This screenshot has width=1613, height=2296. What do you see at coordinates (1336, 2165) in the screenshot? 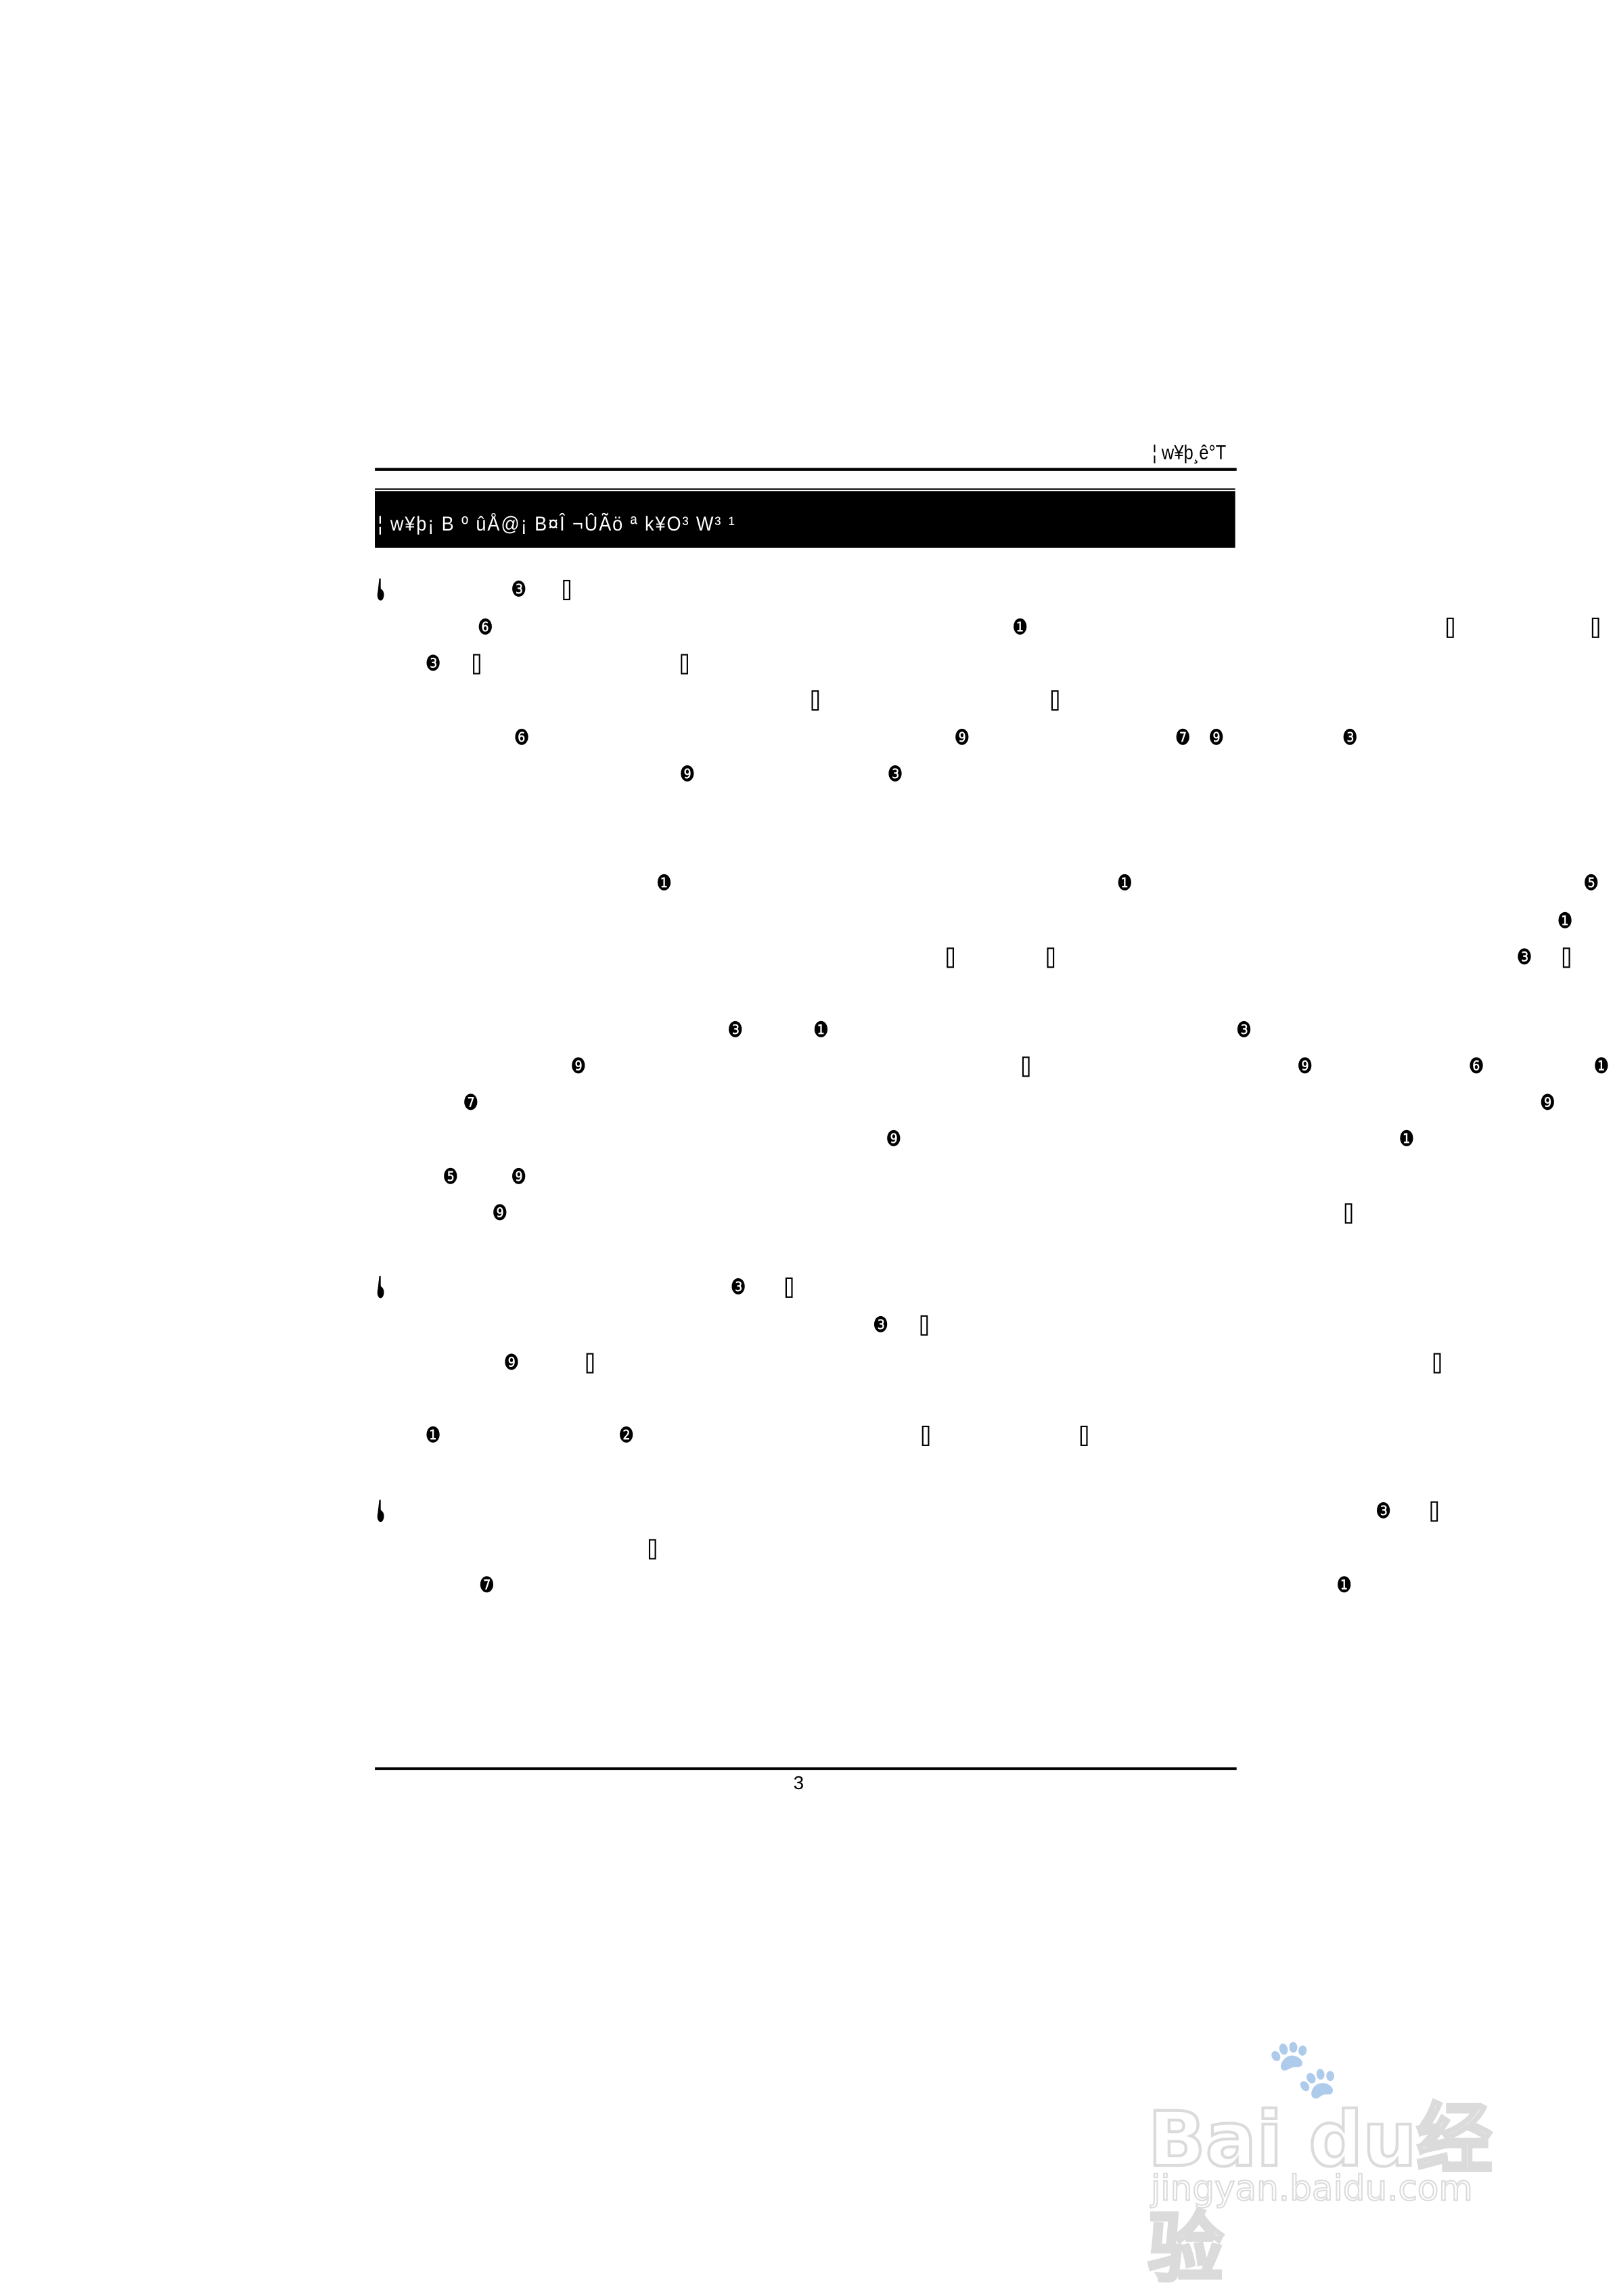
I see `baidu-watermark: 🐾 Bai du经验 jingyan.baidu.com` at bounding box center [1336, 2165].